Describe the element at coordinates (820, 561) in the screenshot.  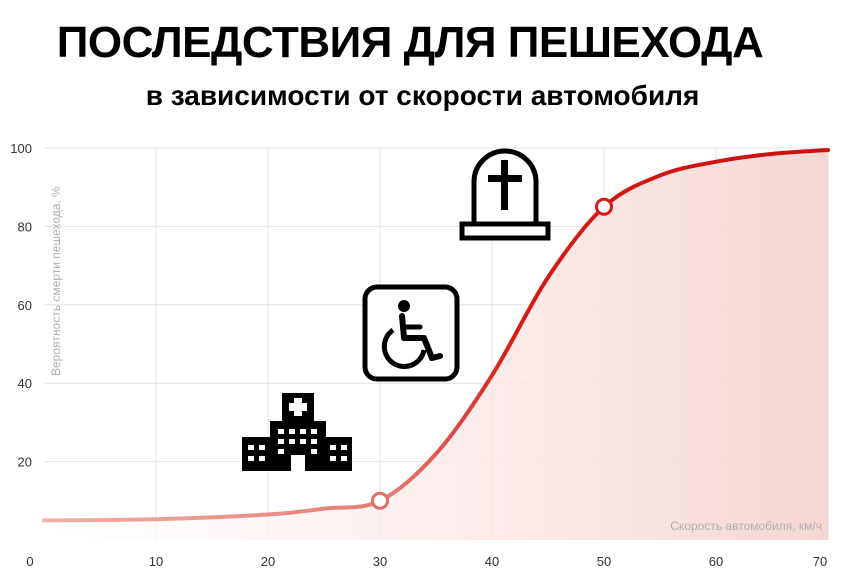
I see `x-tick-label: 70` at that location.